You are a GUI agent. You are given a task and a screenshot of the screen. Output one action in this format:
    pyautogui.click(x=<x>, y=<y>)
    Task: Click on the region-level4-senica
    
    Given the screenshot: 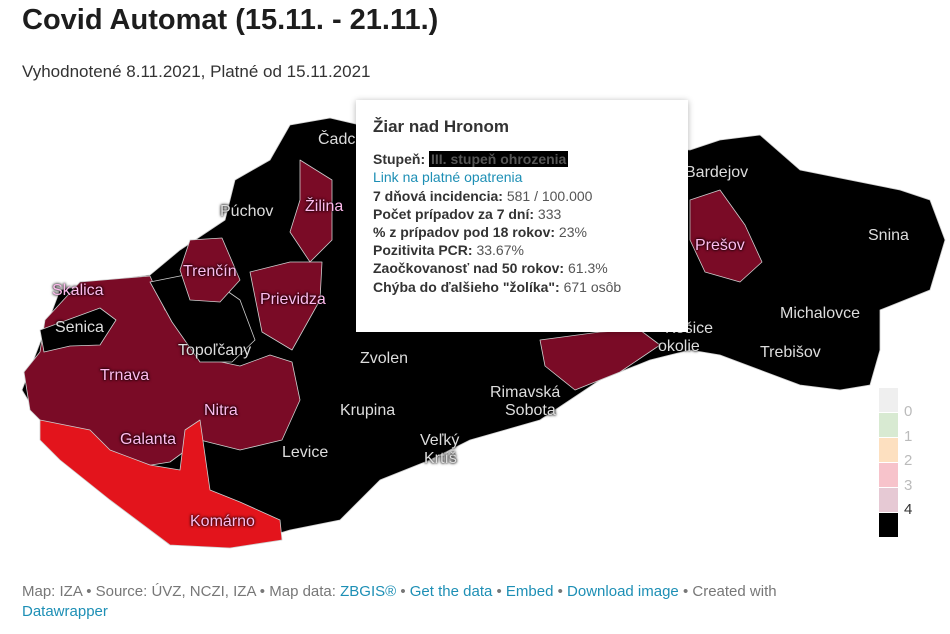 What is the action you would take?
    pyautogui.click(x=78, y=330)
    